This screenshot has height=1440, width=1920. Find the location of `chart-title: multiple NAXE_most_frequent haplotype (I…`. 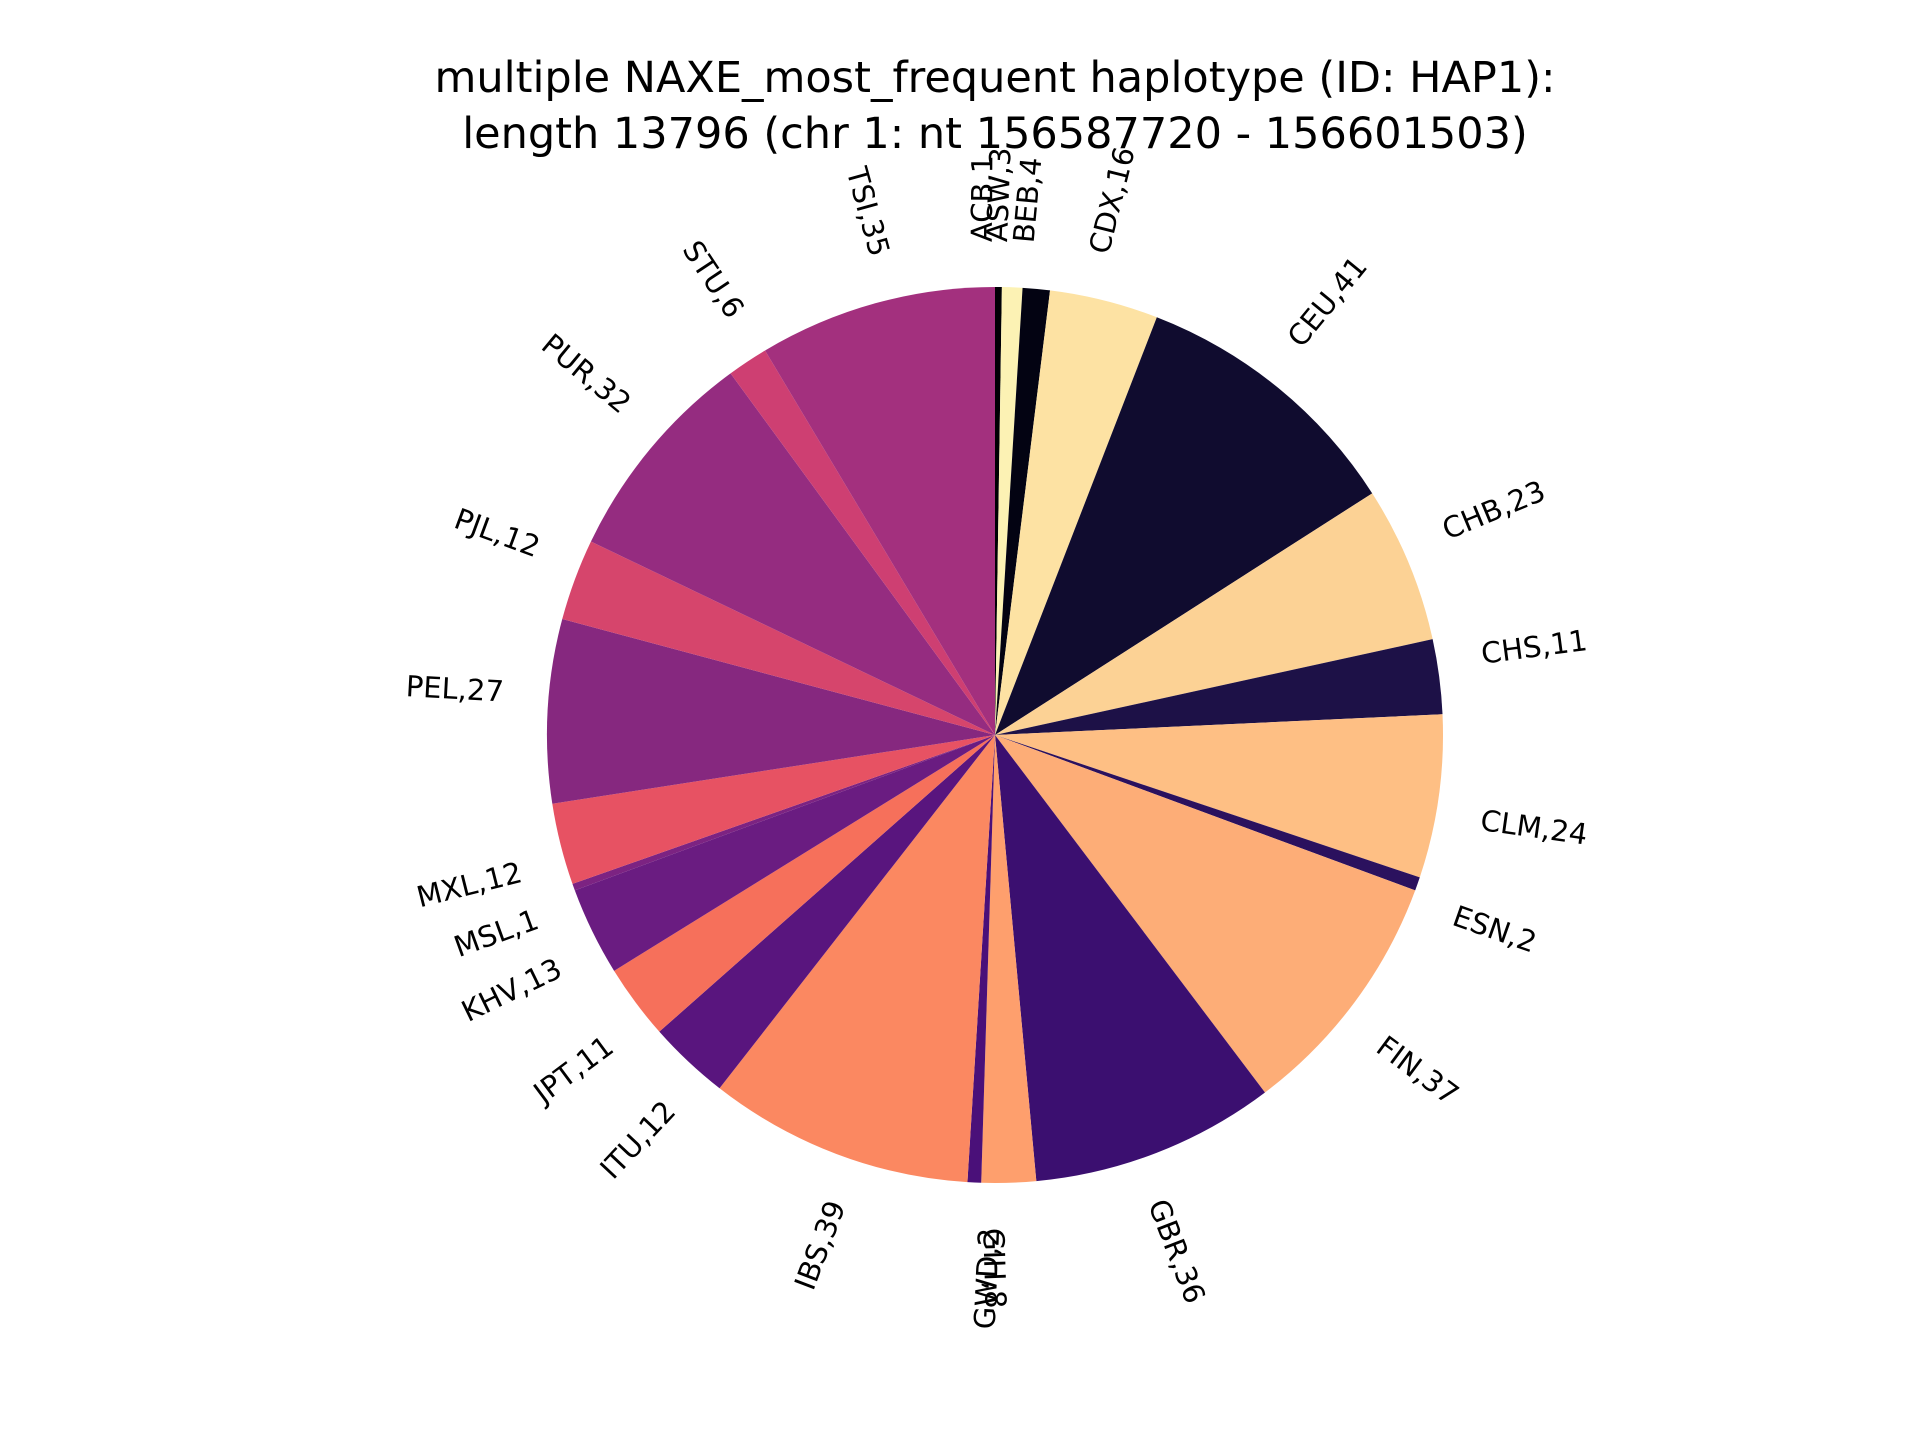

chart-title: multiple NAXE_most_frequent haplotype (I… is located at coordinates (960, 106).